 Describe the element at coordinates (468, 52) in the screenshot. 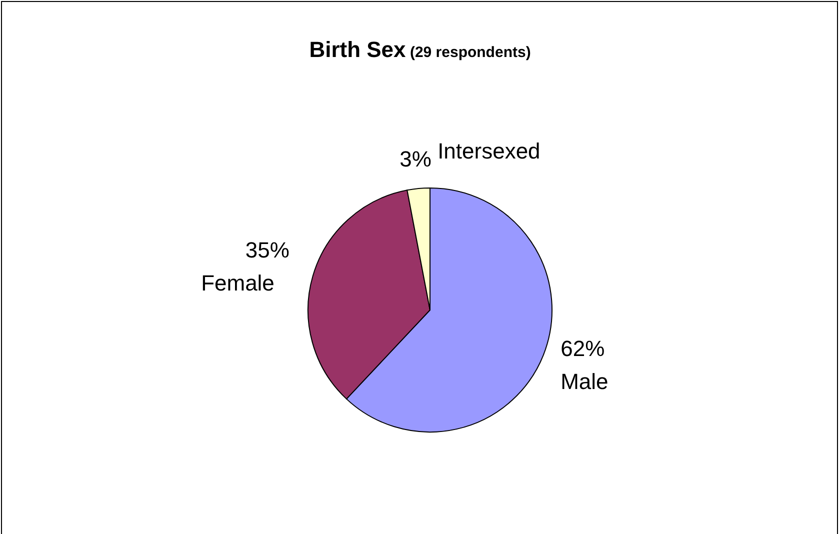

I see `chart-subtitle: (29 respondents)` at that location.